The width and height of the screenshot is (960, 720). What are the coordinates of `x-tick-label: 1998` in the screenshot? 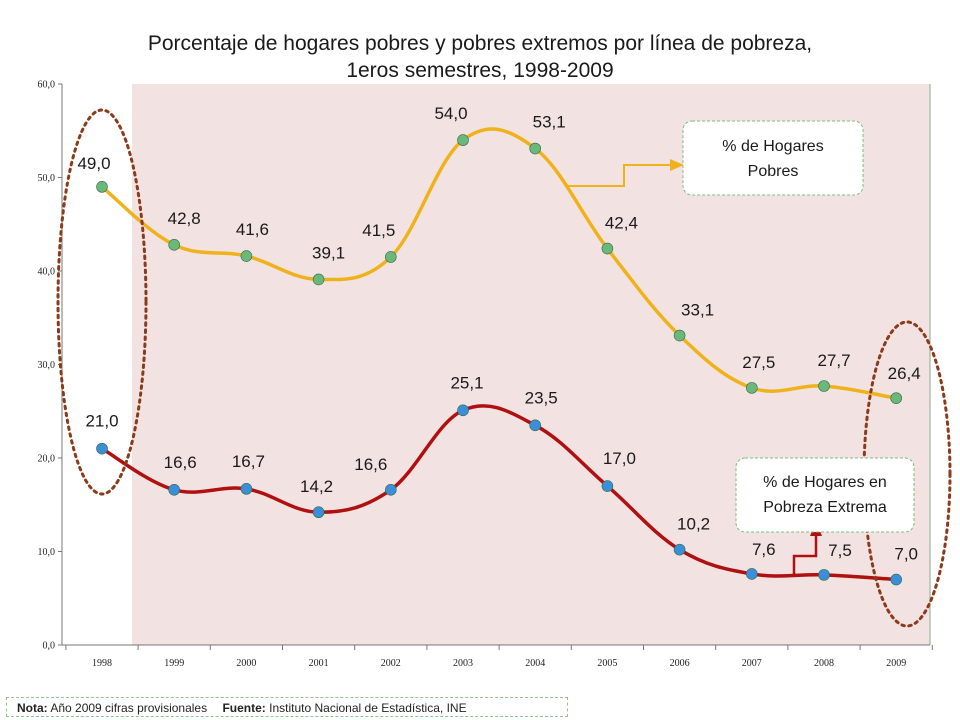 It's located at (102, 663).